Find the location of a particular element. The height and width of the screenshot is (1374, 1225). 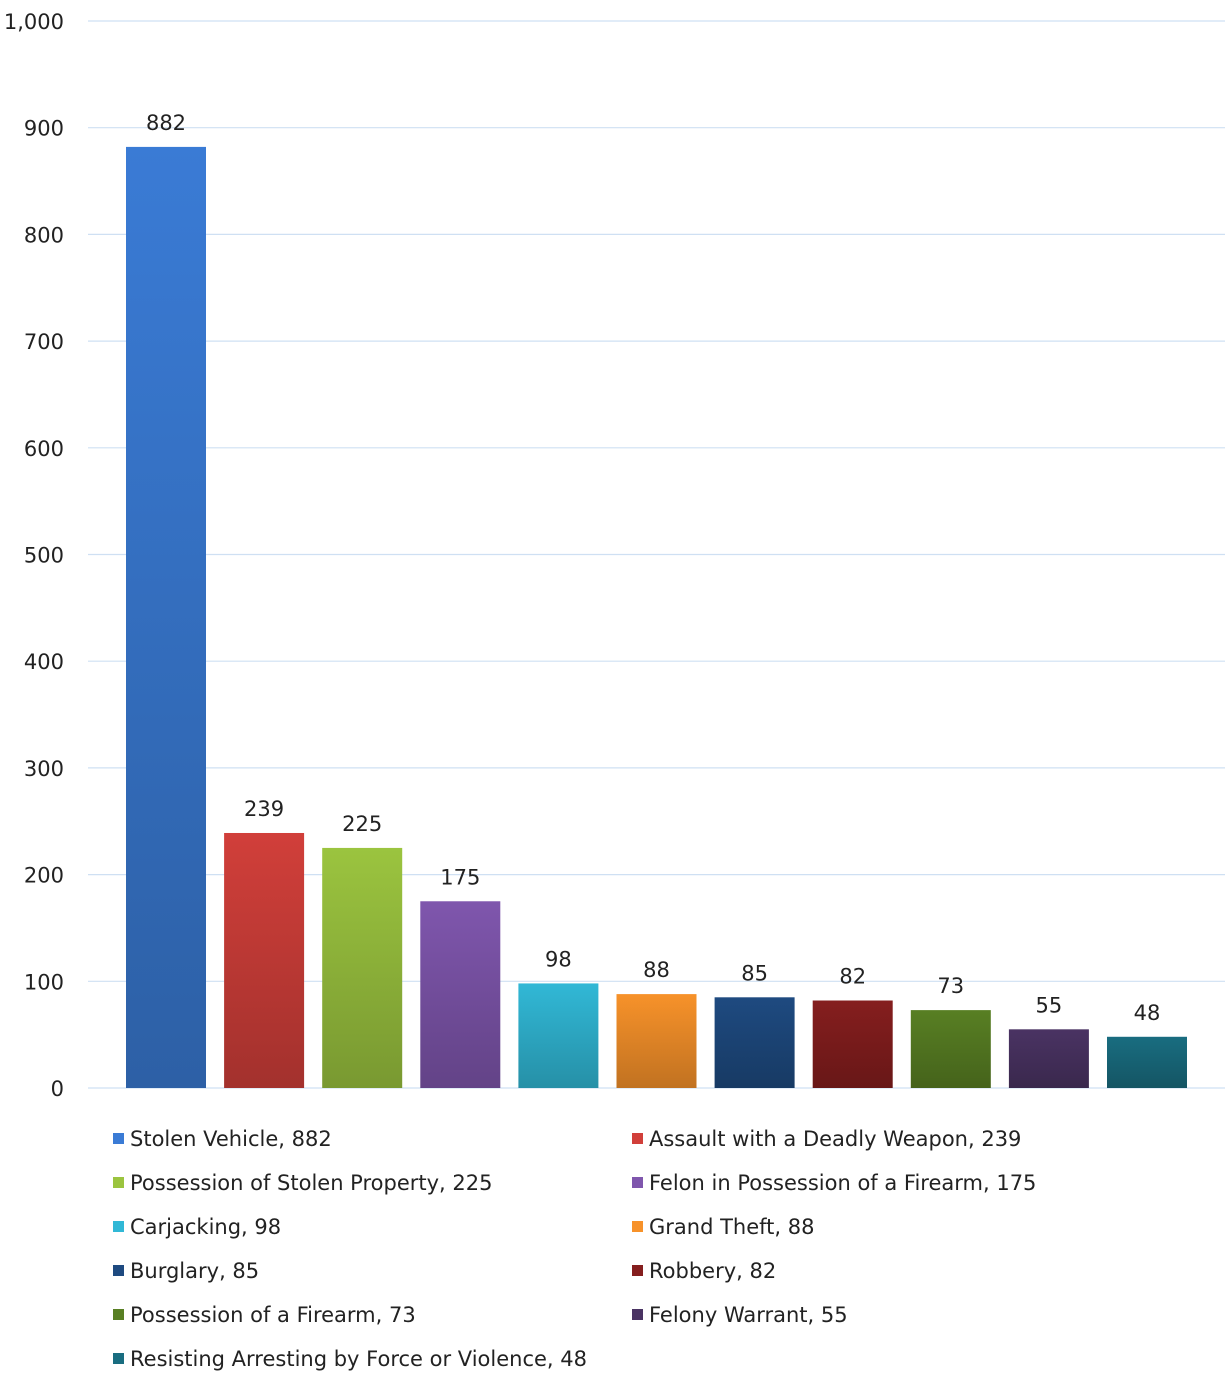

legend-label: Robbery, 82 is located at coordinates (713, 1270).